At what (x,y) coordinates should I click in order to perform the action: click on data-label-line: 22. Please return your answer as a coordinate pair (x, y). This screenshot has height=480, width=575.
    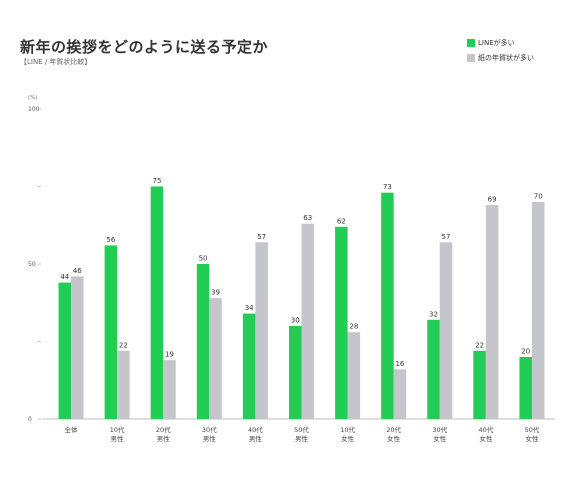
    Looking at the image, I should click on (479, 345).